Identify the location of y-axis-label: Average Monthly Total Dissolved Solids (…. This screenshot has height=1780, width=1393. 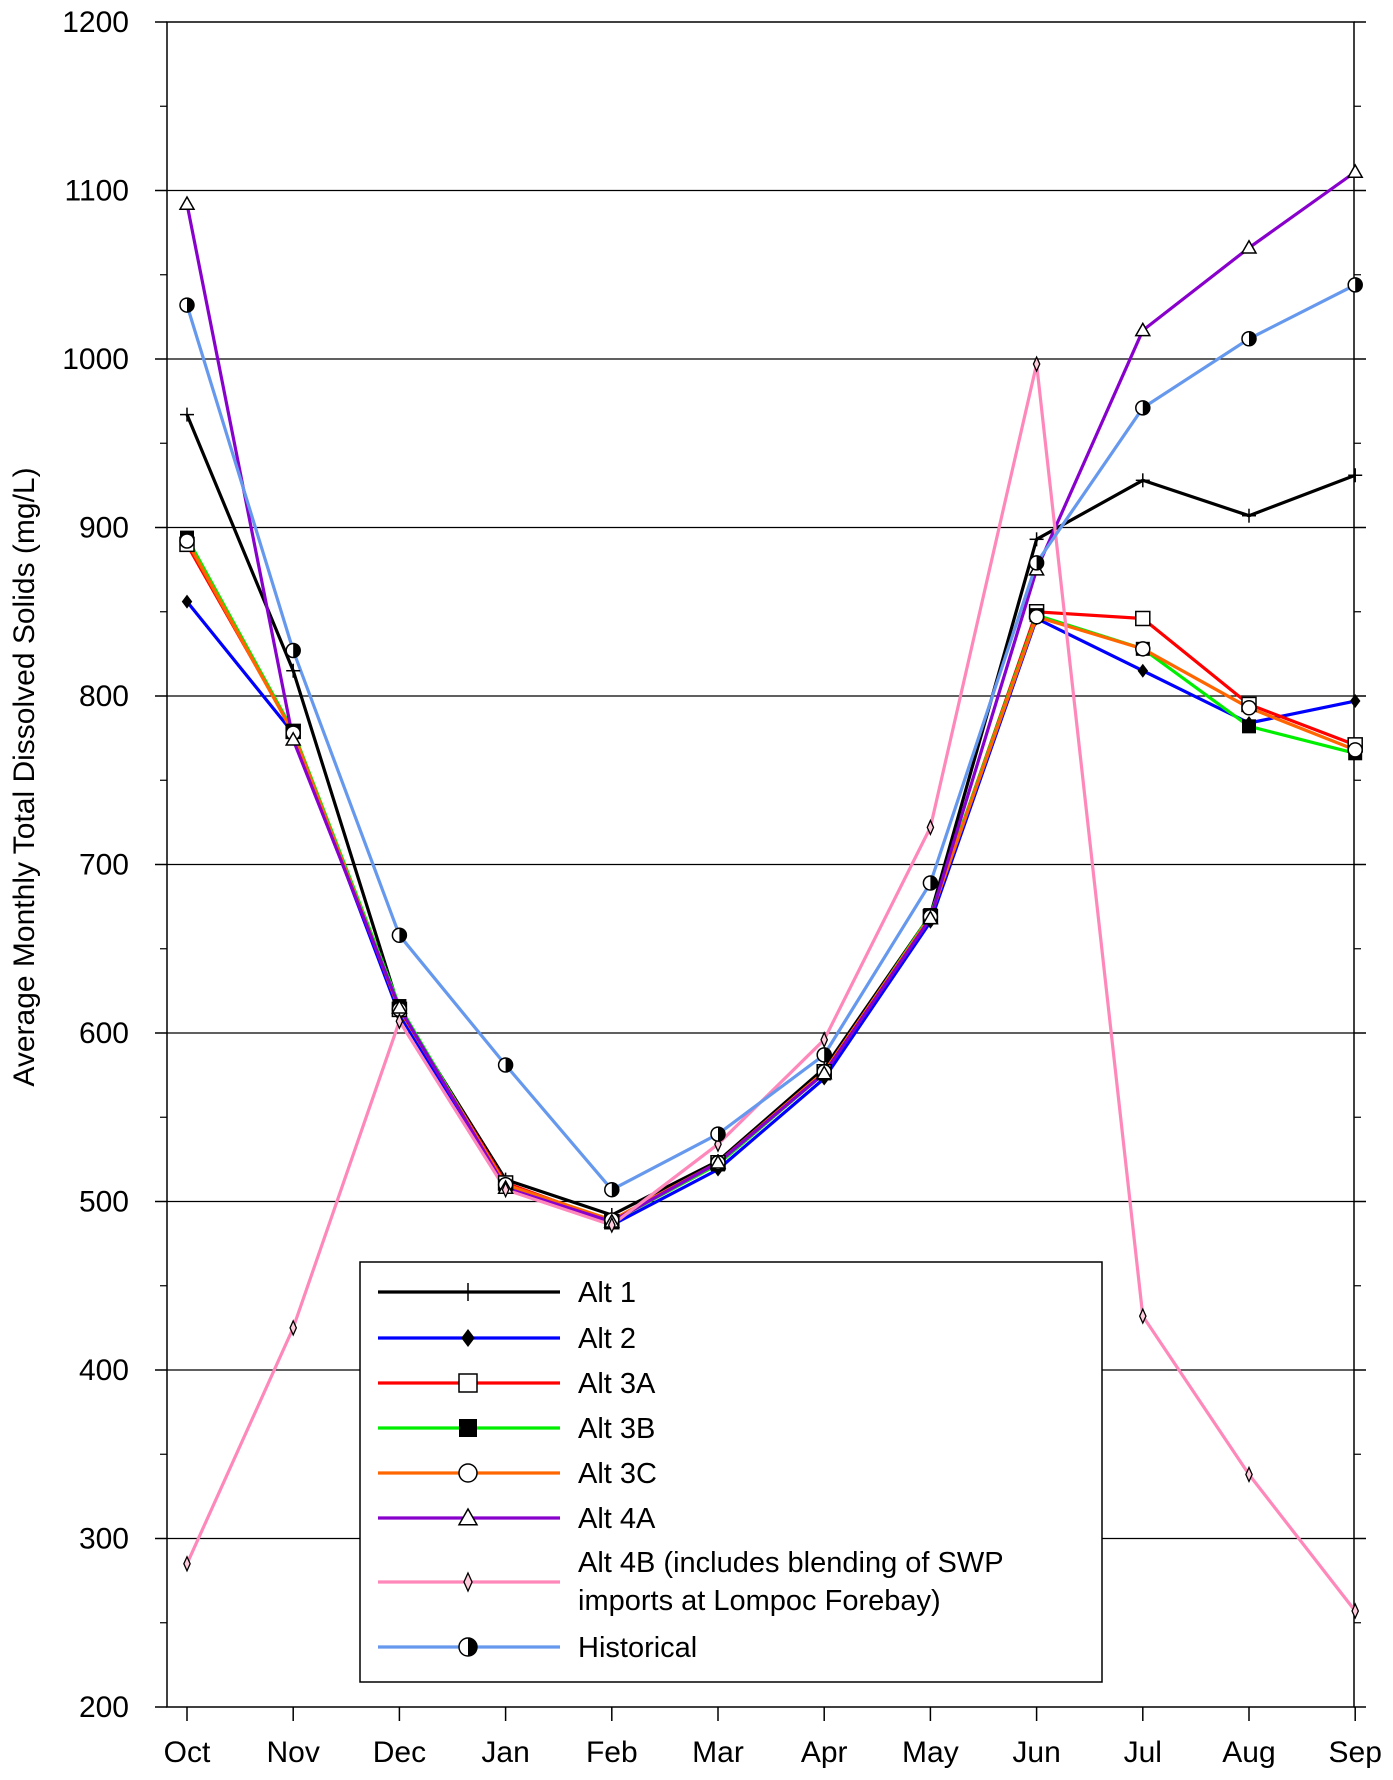
(24, 776).